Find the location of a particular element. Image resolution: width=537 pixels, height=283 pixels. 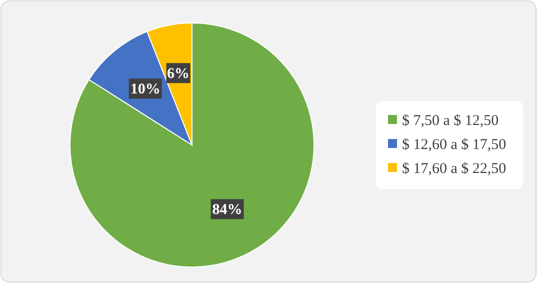

legend-label: $ 7,50 a $ 12,50 is located at coordinates (450, 121).